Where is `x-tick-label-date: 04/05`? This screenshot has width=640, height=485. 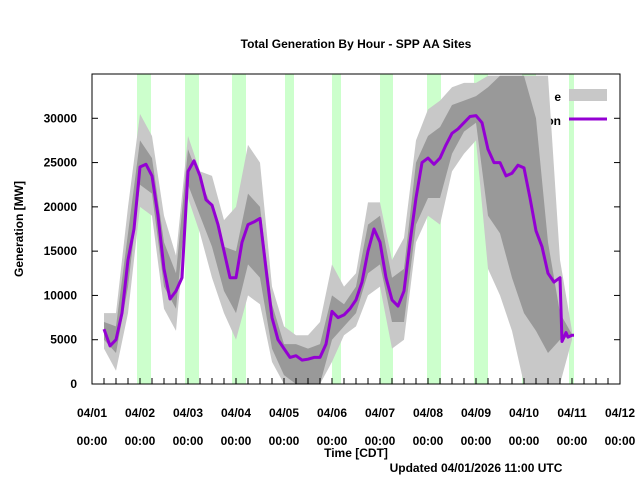
x-tick-label-date: 04/05 is located at coordinates (284, 413).